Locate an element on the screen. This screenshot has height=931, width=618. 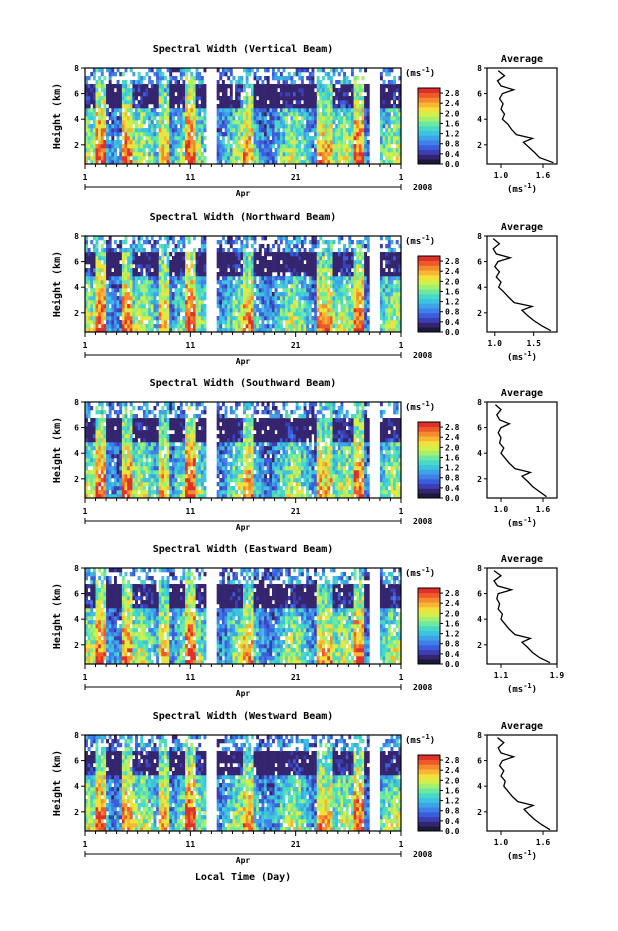
year-label: 2008 is located at coordinates (422, 187).